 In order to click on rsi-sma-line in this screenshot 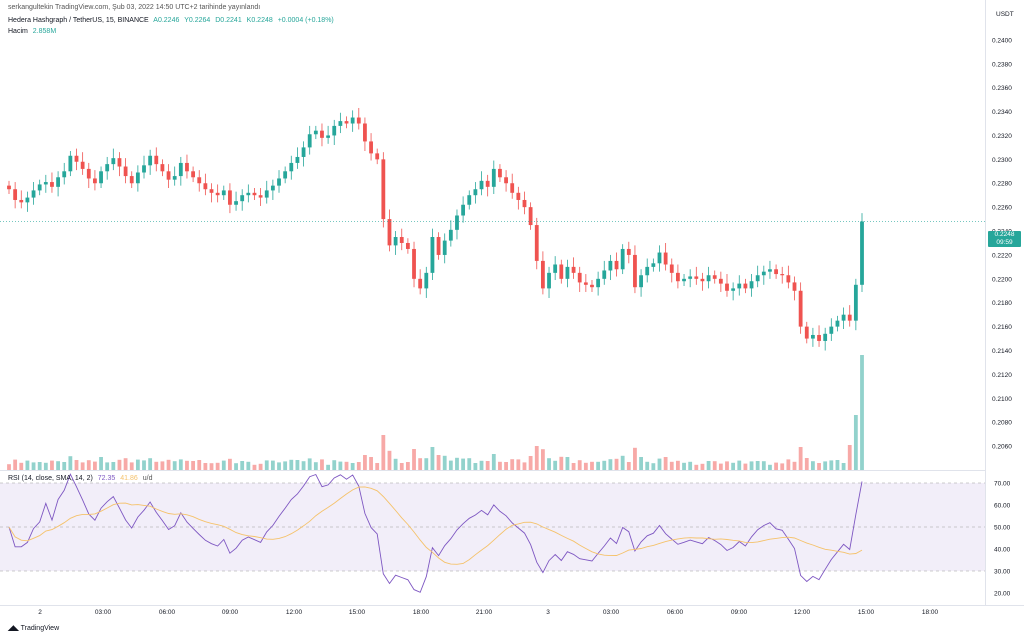, I will do `click(435, 525)`.